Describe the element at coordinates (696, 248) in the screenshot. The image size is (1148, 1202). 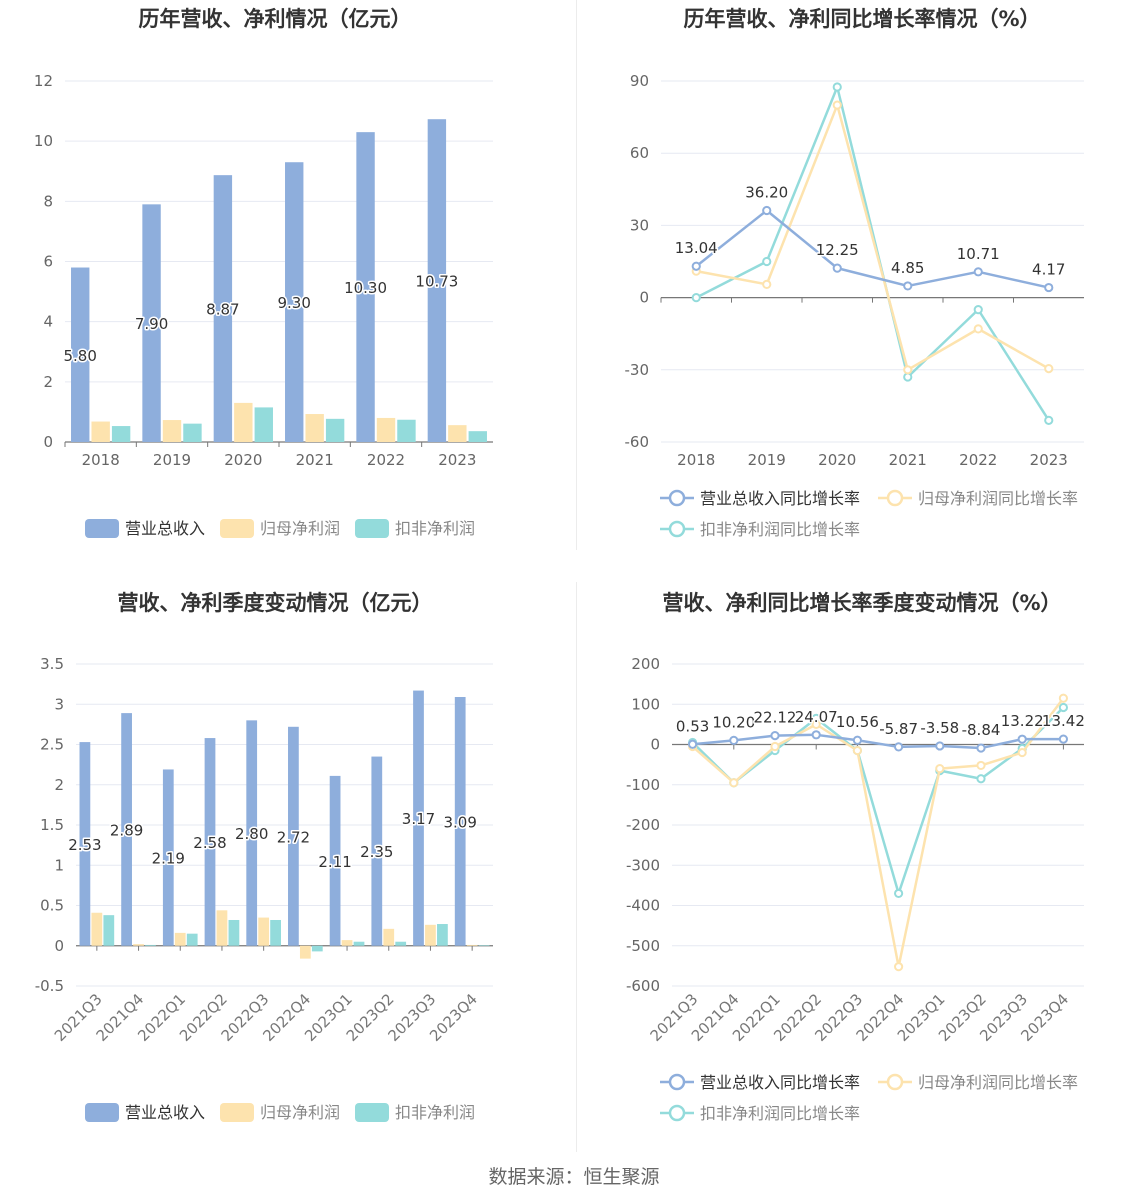
I see `line-value-label: 13.04` at that location.